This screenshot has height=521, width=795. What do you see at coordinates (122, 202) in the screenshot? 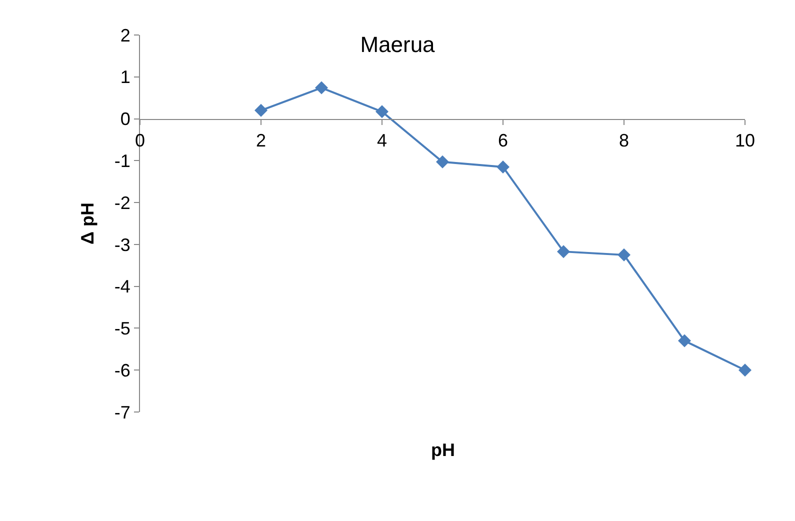
I see `y-tick-label: -2` at bounding box center [122, 202].